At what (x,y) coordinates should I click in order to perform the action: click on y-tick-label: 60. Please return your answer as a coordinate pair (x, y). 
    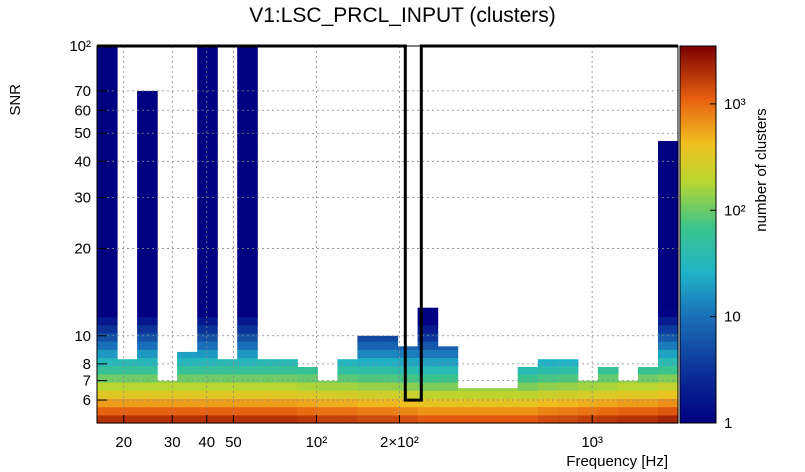
    Looking at the image, I should click on (82, 110).